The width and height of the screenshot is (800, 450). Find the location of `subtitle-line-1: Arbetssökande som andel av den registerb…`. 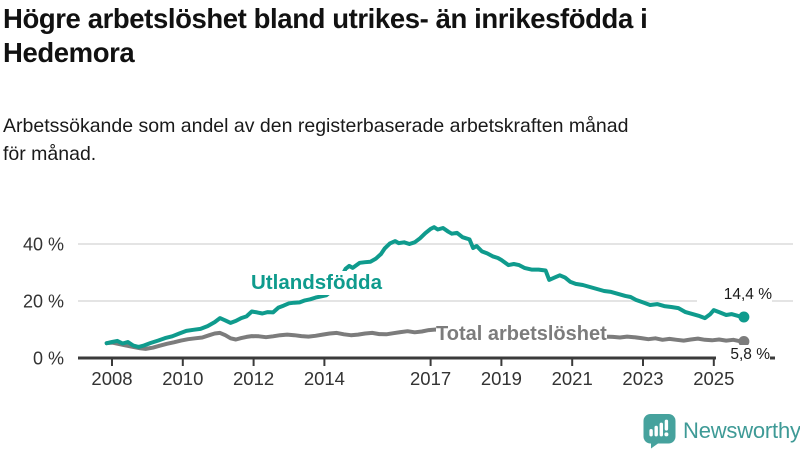

subtitle-line-1: Arbetssökande som andel av den registerb… is located at coordinates (316, 126).